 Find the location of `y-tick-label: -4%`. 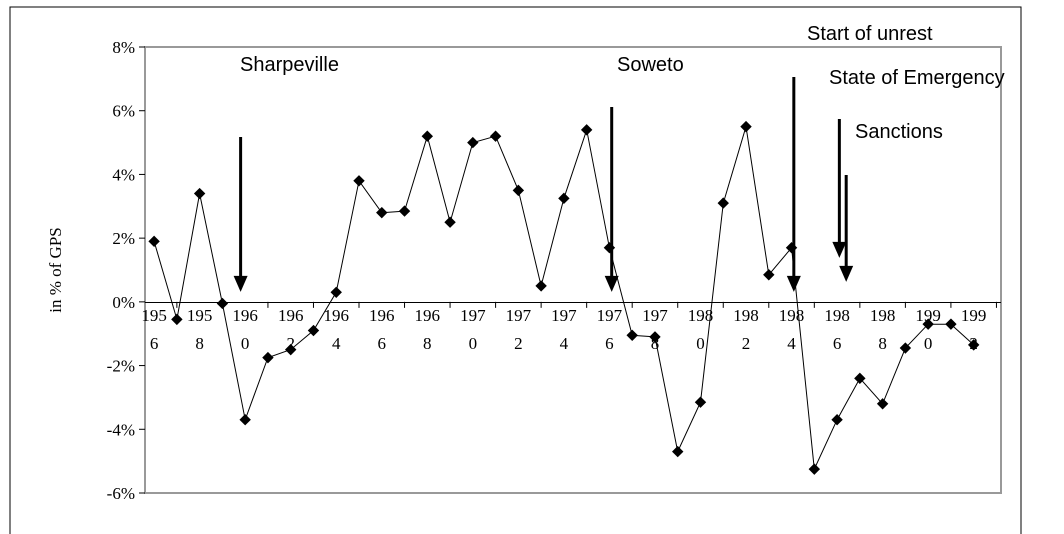

y-tick-label: -4% is located at coordinates (121, 429).